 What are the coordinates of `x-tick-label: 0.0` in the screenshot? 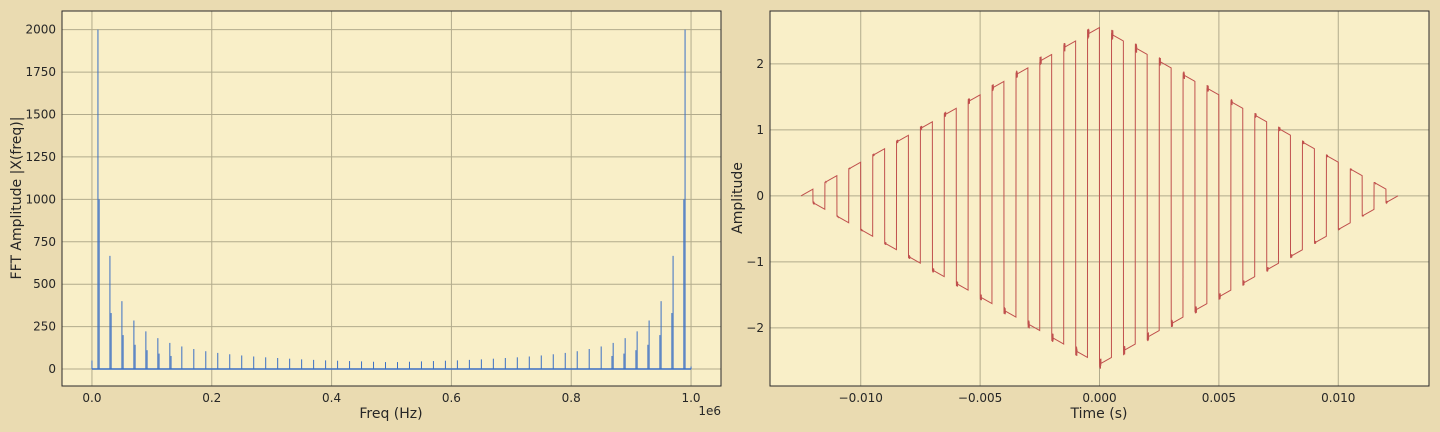 It's located at (91, 398).